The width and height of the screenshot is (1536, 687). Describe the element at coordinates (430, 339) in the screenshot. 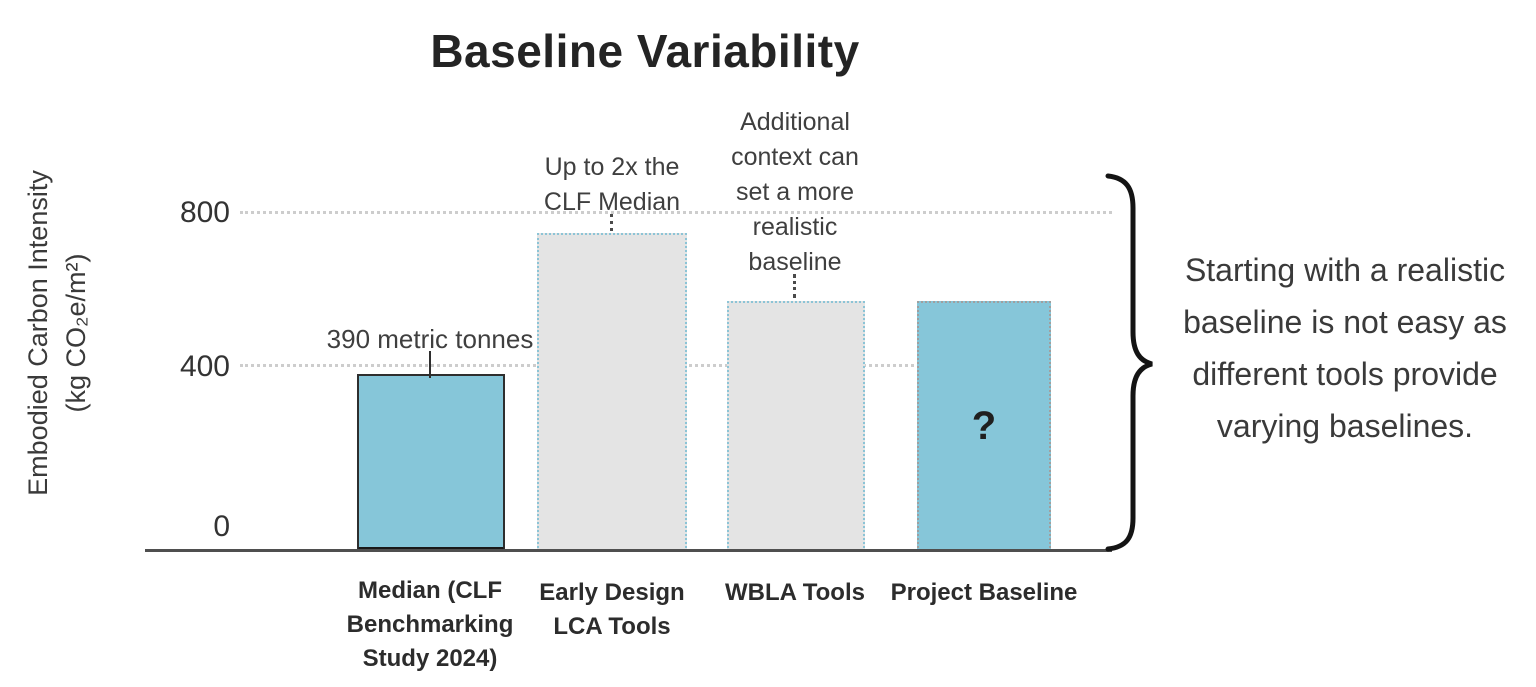

I see `annotation-390-metric-tonnes: 390 metric tonnes` at that location.